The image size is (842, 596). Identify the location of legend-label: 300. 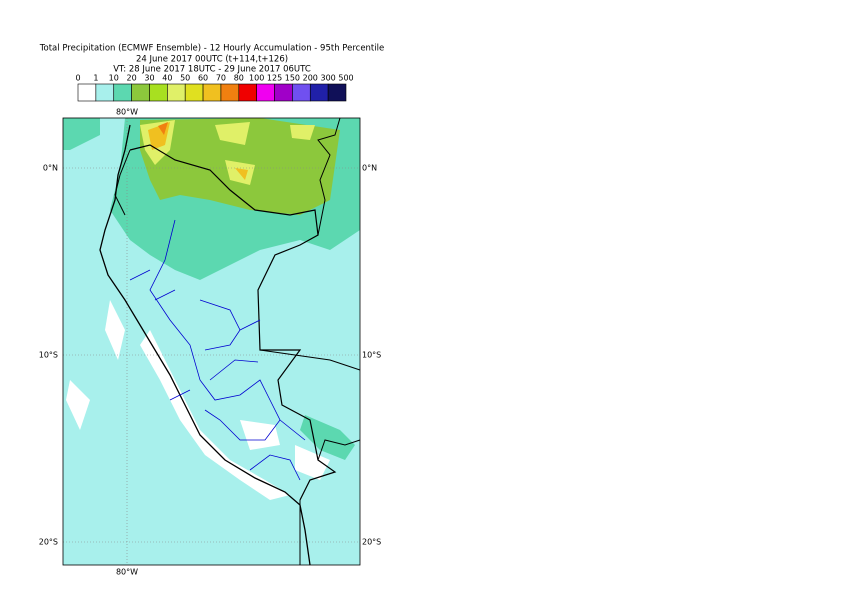
(327, 78).